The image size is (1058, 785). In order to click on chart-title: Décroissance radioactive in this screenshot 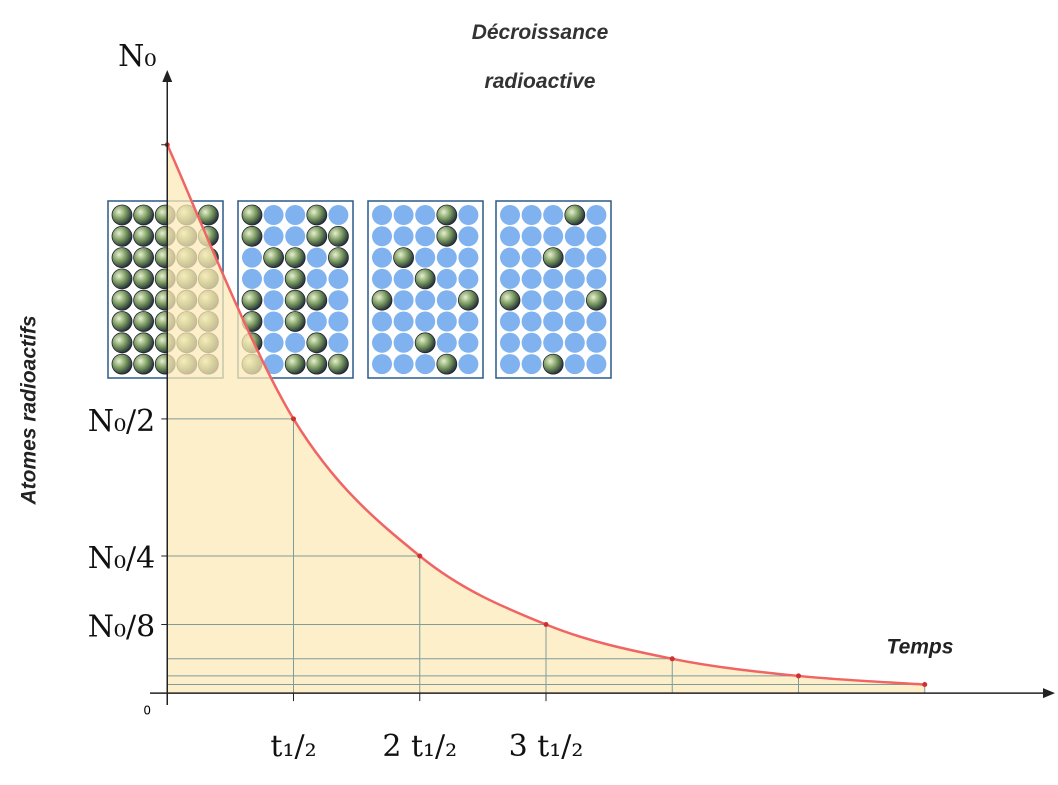, I will do `click(540, 57)`.